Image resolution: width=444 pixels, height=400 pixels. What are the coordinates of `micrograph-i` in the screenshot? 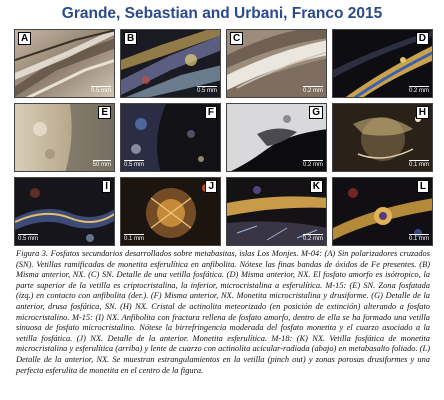 It's located at (64, 211).